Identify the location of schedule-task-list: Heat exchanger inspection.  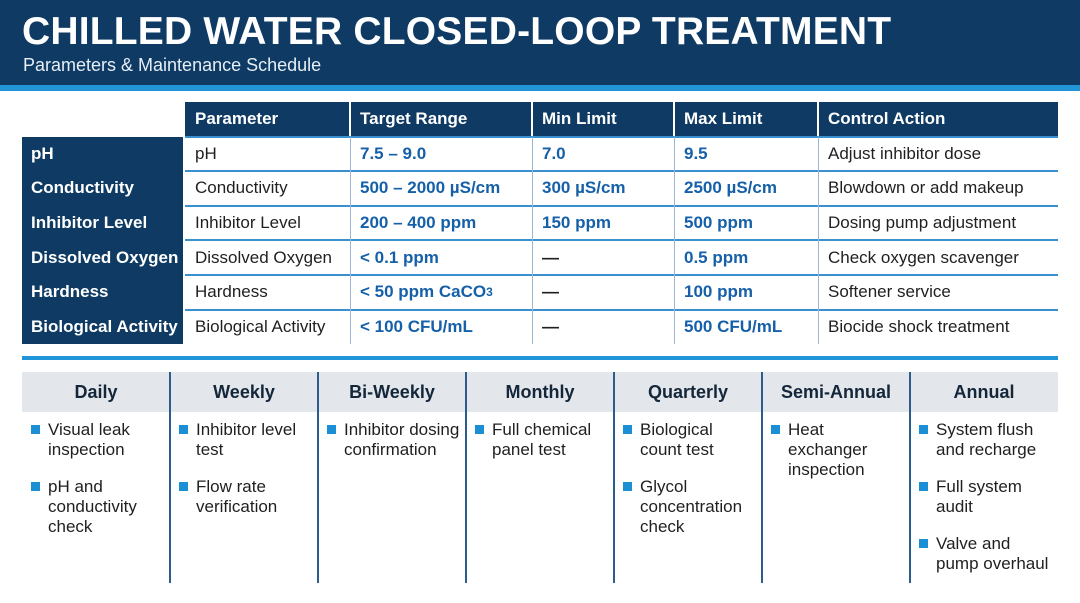
(836, 446).